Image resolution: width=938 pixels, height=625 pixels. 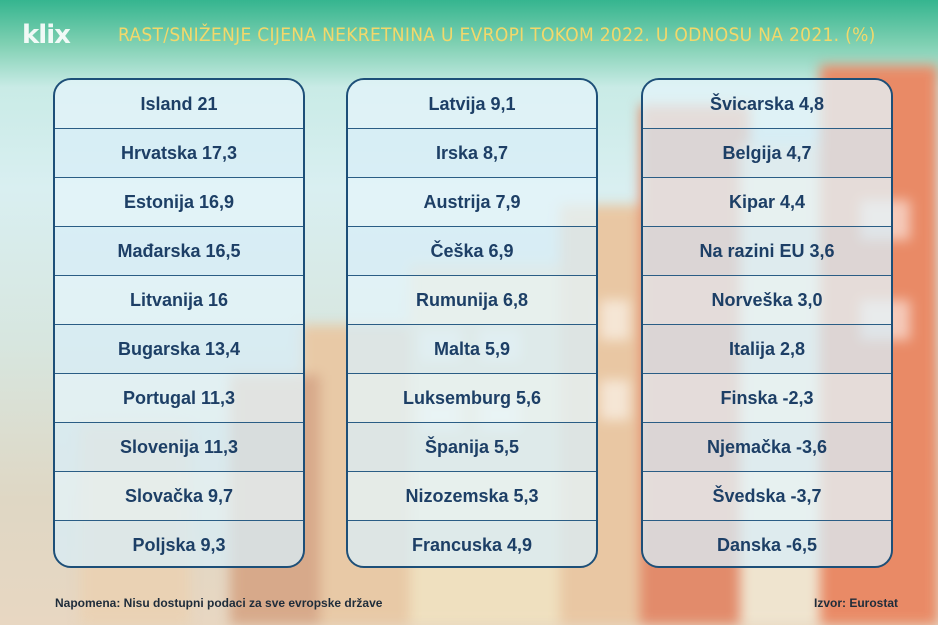 I want to click on list-item: Italija 2,8, so click(x=767, y=349).